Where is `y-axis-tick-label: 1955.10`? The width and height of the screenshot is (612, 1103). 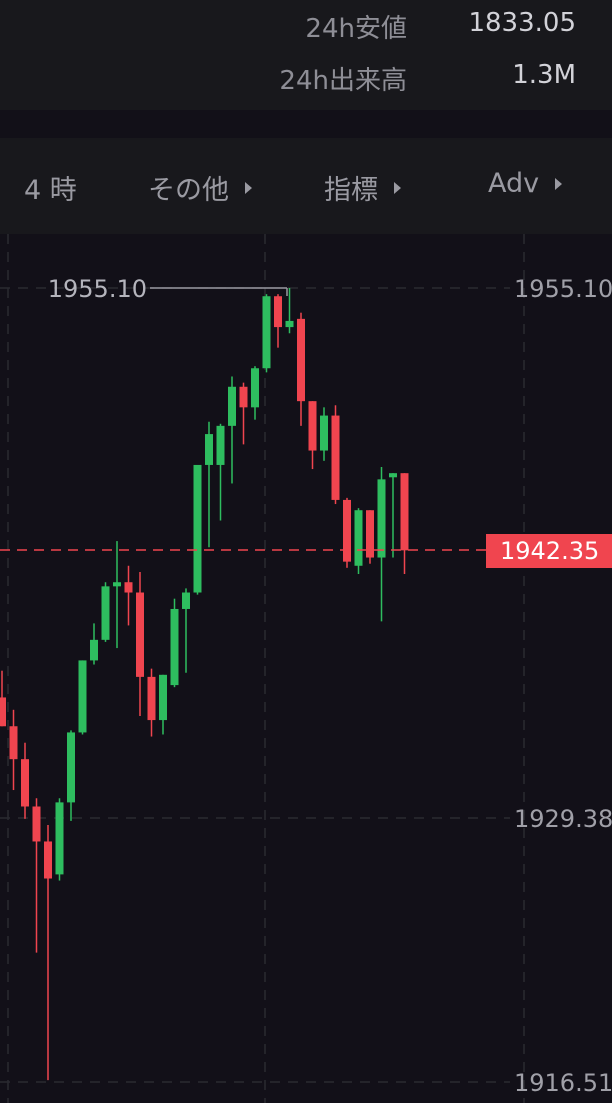
y-axis-tick-label: 1955.10 is located at coordinates (563, 289).